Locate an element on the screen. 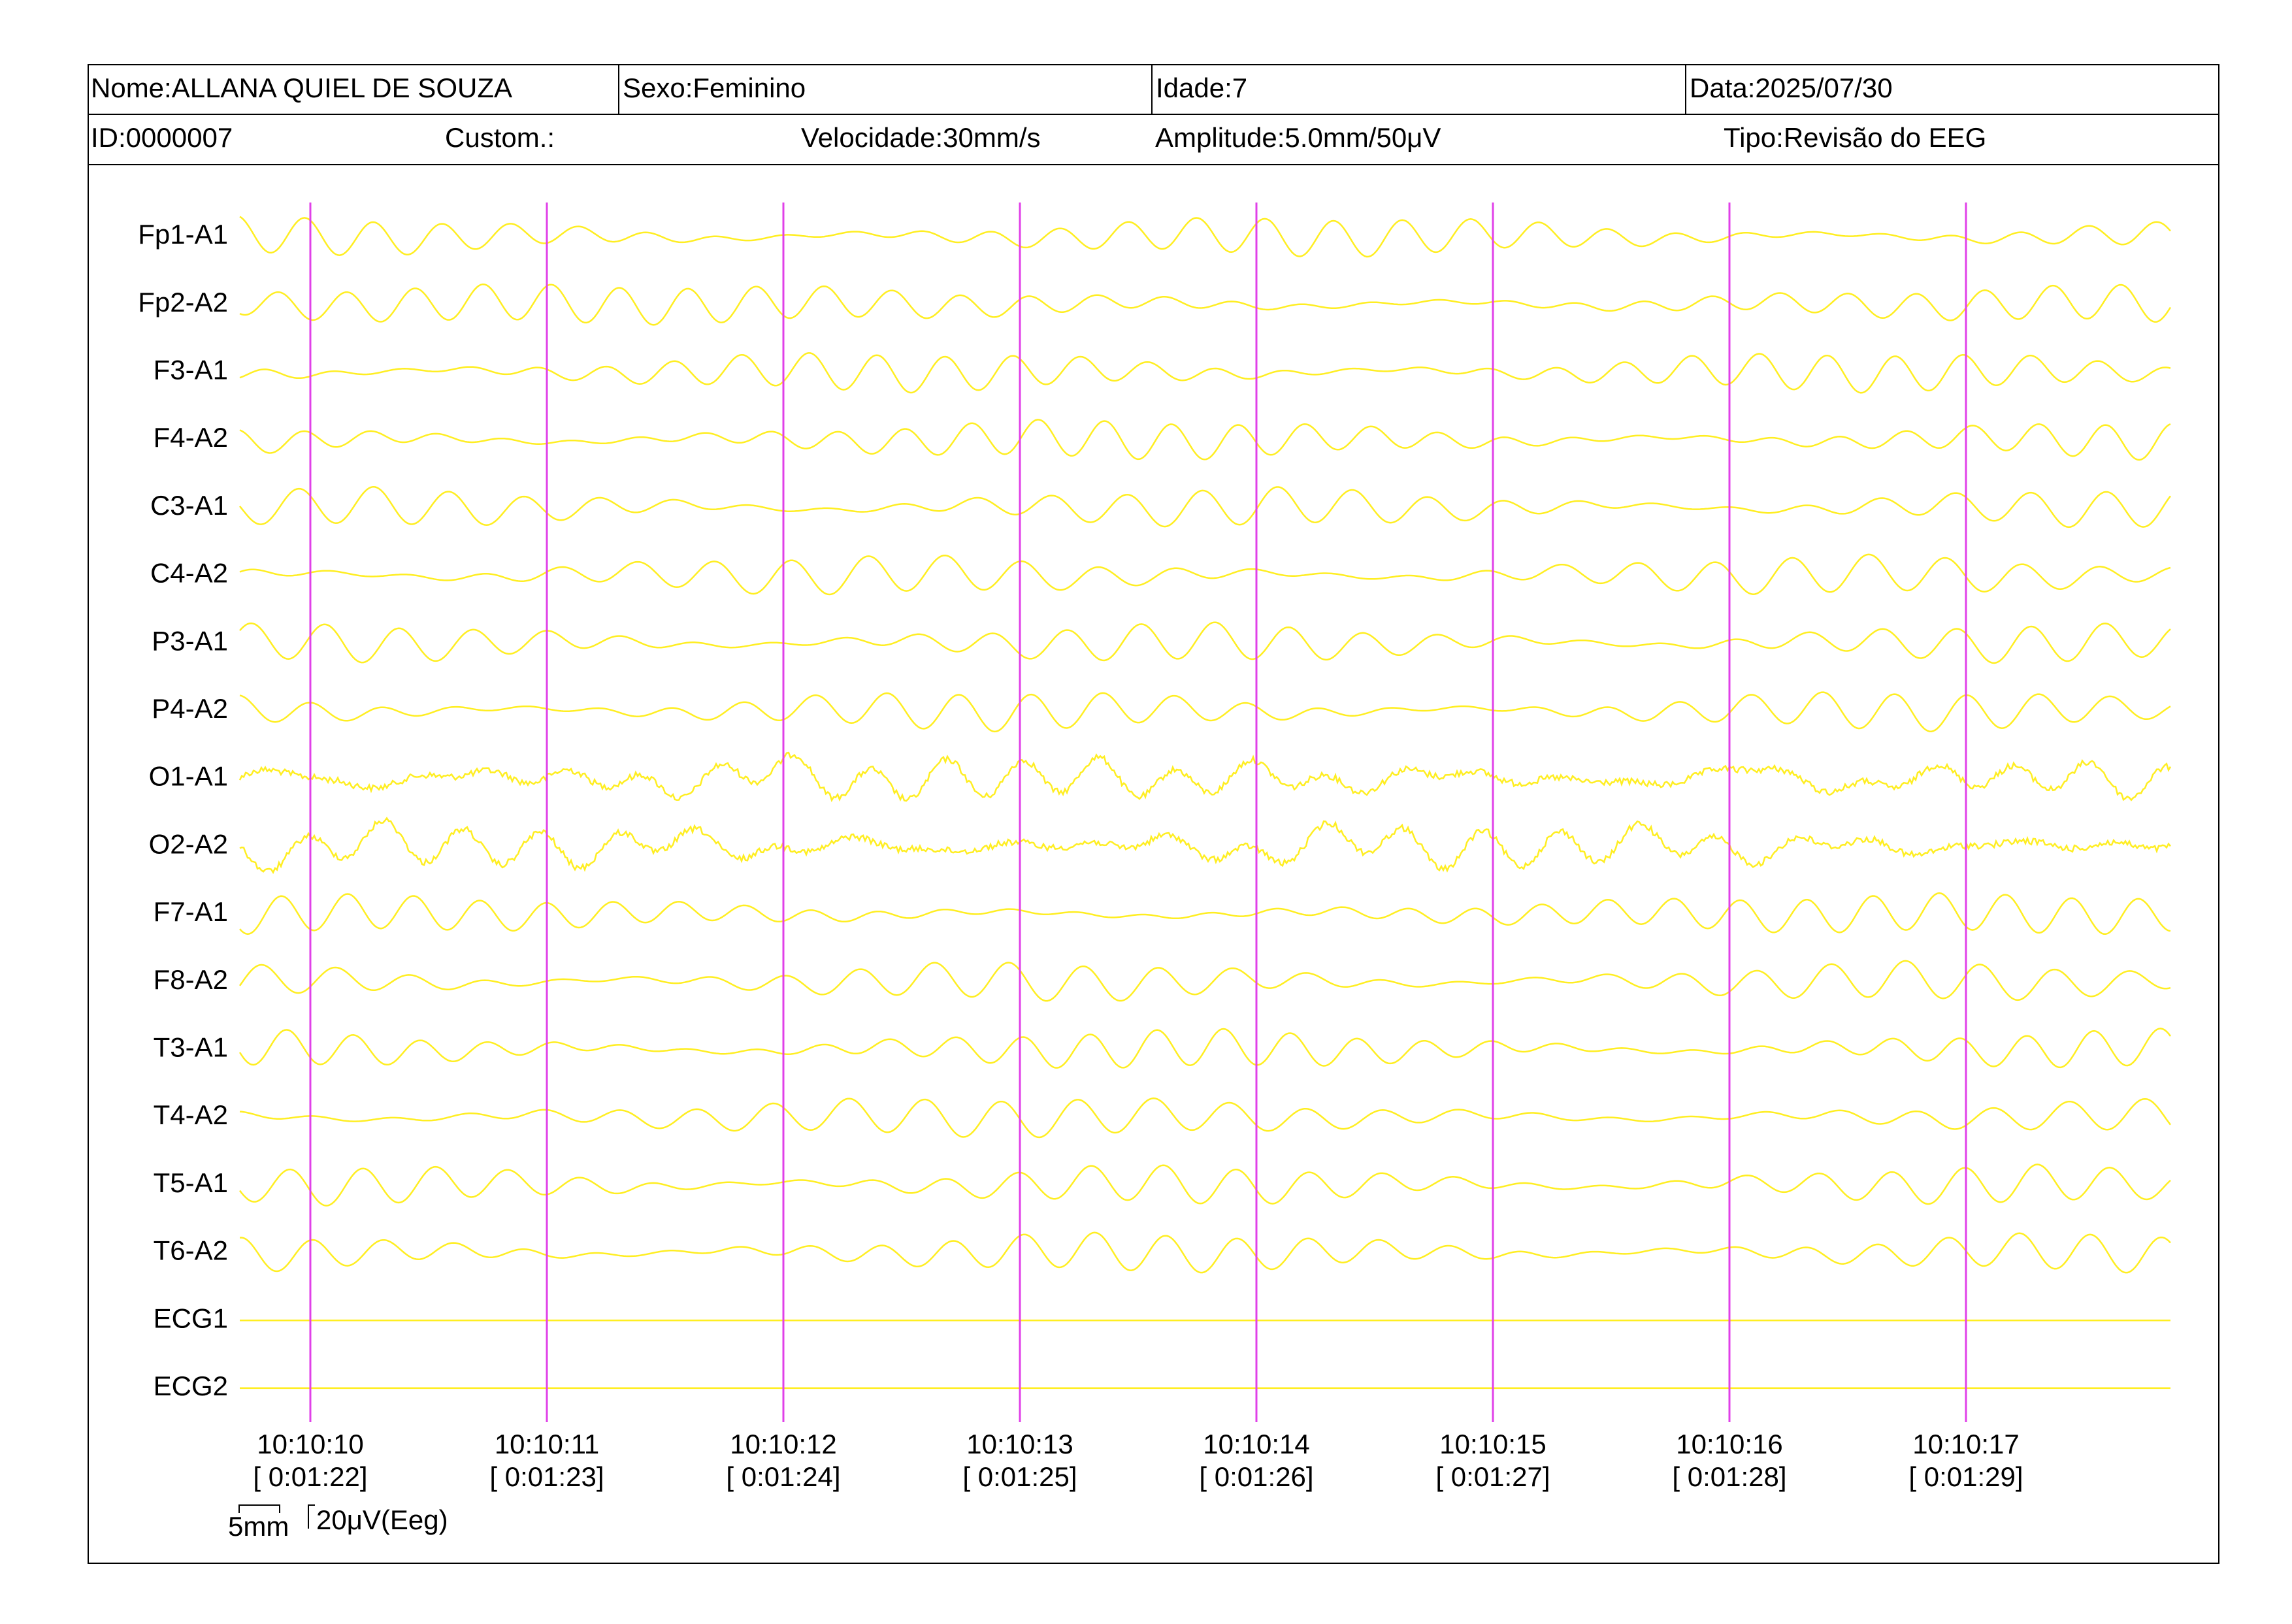  time-scale-label: 5mm is located at coordinates (258, 1526).